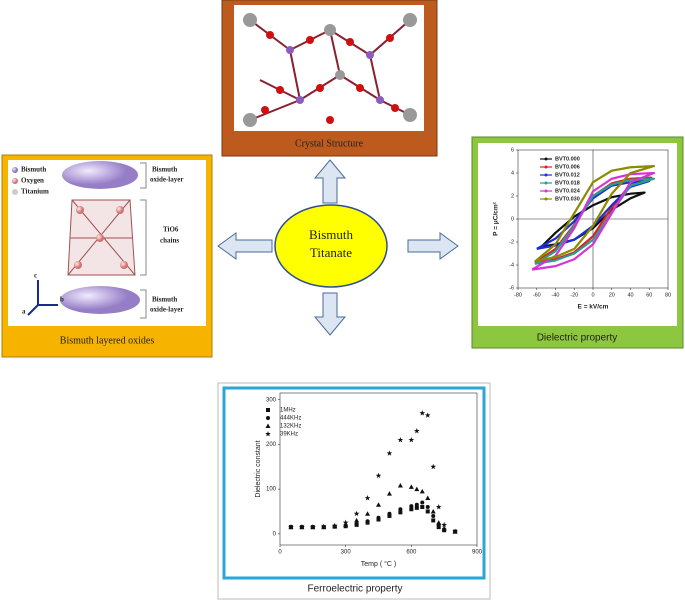 The width and height of the screenshot is (685, 600). I want to click on x-tick-label: 20, so click(612, 295).